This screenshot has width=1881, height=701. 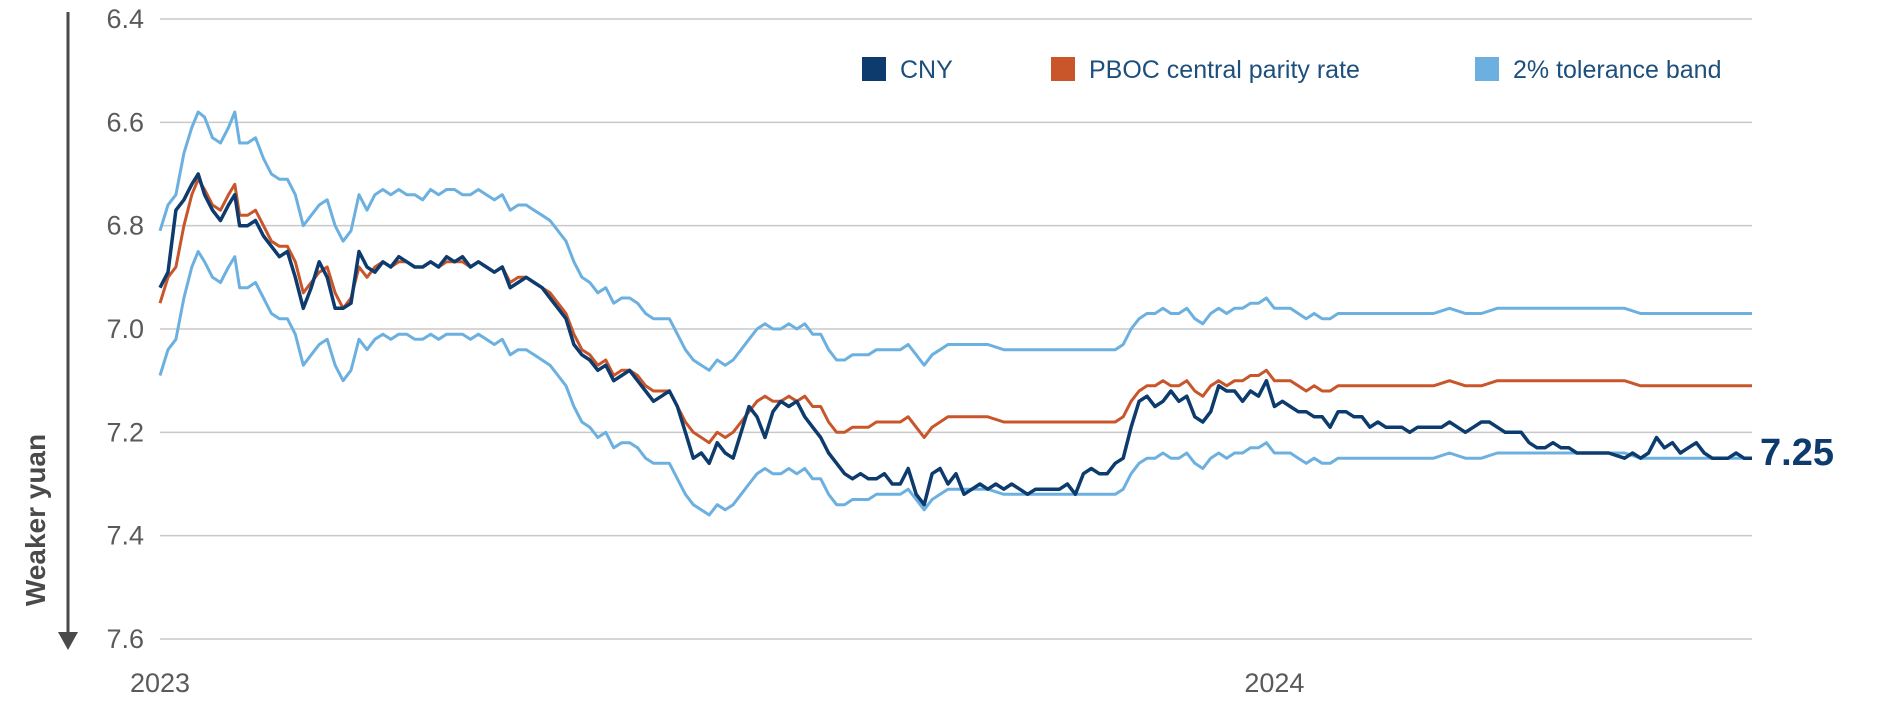 What do you see at coordinates (125, 536) in the screenshot?
I see `y-tick-label: 7.4` at bounding box center [125, 536].